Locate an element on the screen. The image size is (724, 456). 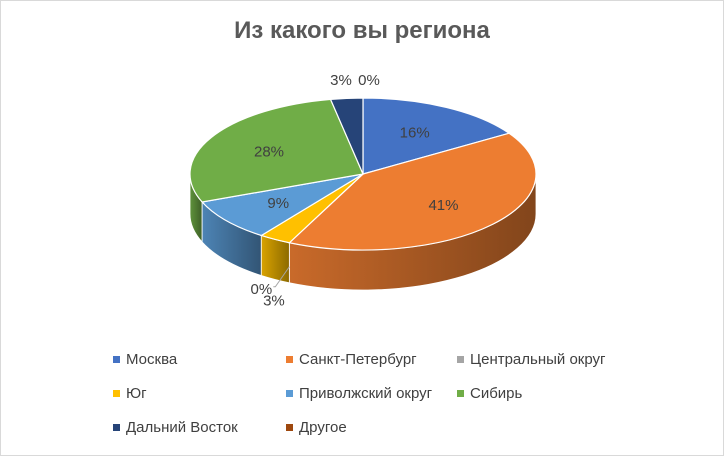
legend-label: Центральный округ is located at coordinates (538, 359).